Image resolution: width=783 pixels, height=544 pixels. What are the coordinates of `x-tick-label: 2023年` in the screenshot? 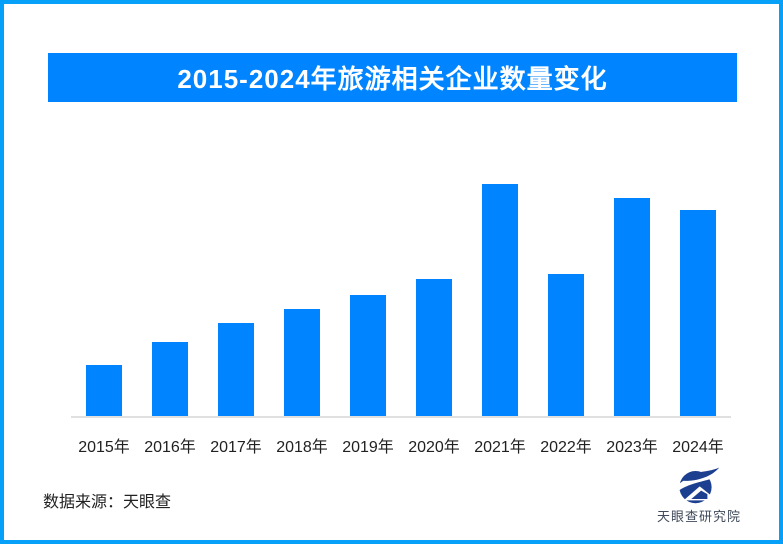 It's located at (632, 447).